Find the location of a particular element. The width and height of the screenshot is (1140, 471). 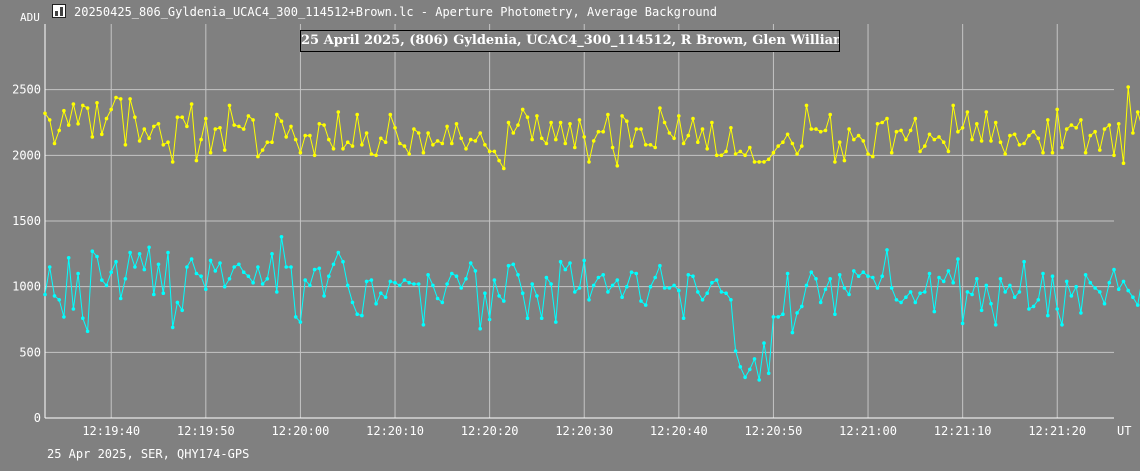

x-tick-label: 12:21:20 is located at coordinates (1057, 431).